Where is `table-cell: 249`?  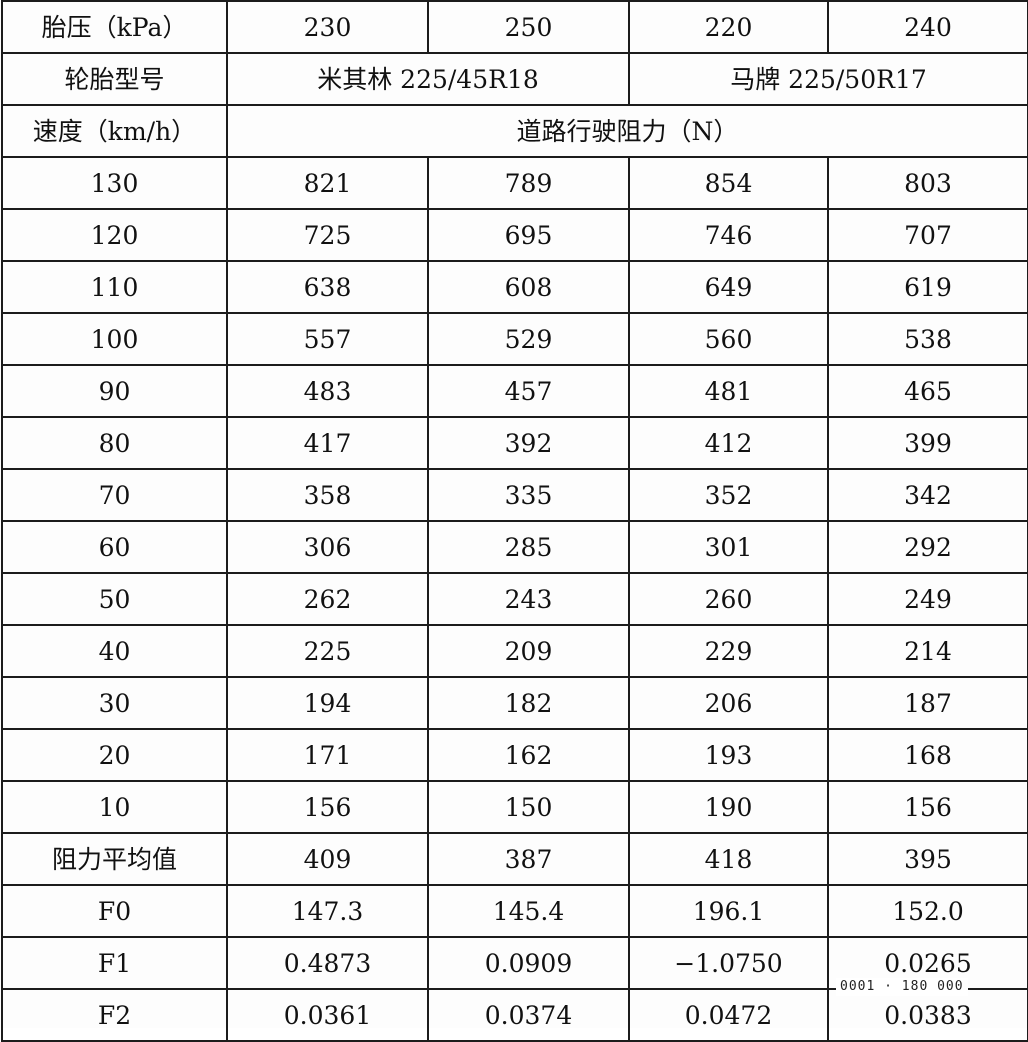 table-cell: 249 is located at coordinates (927, 599).